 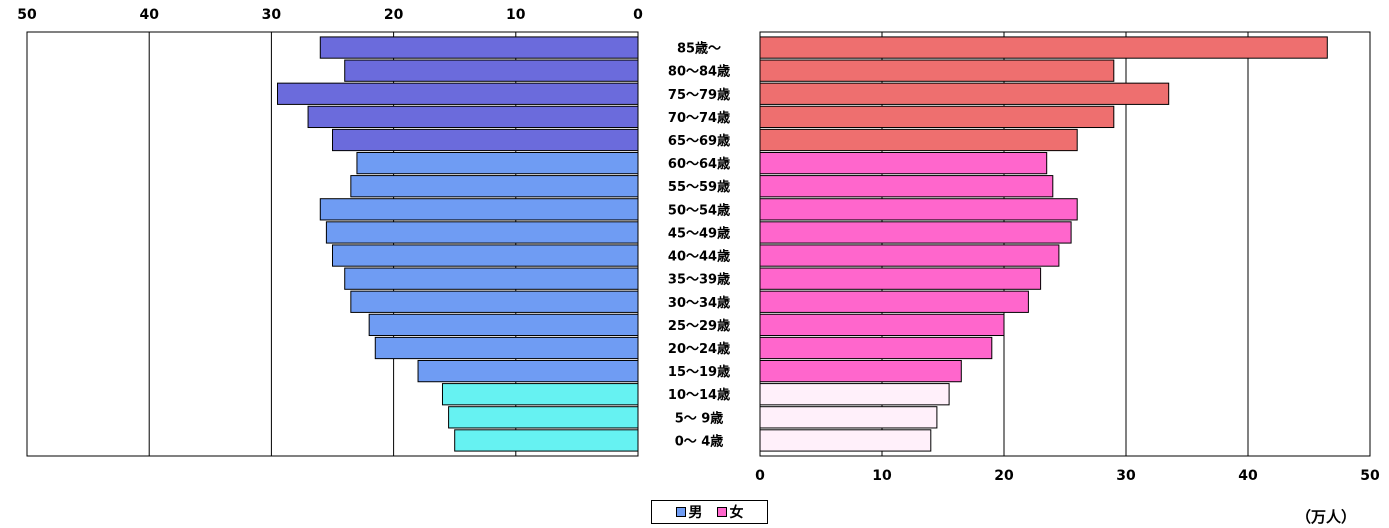 I want to click on chart-legend: 男 女, so click(x=709, y=512).